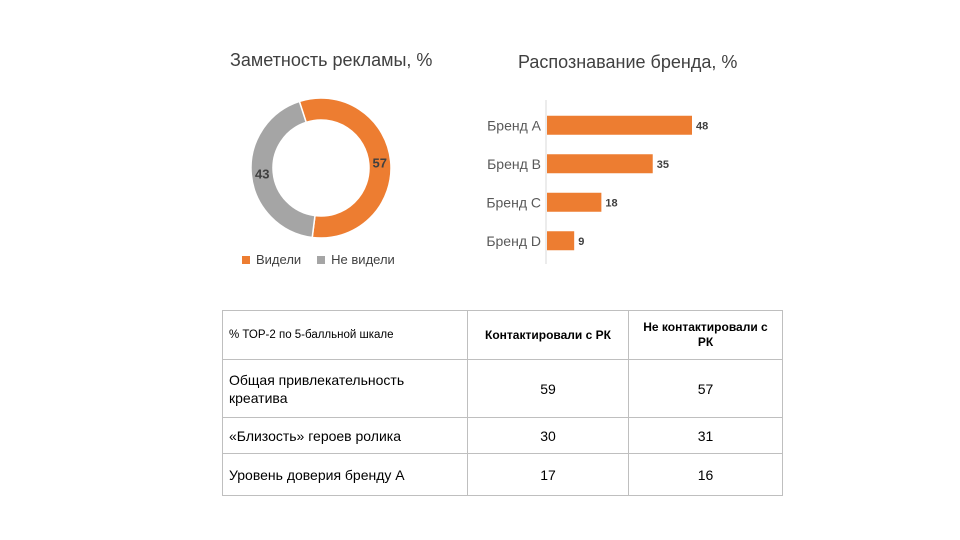  I want to click on bar-category-label-4: Бренд D, so click(513, 241).